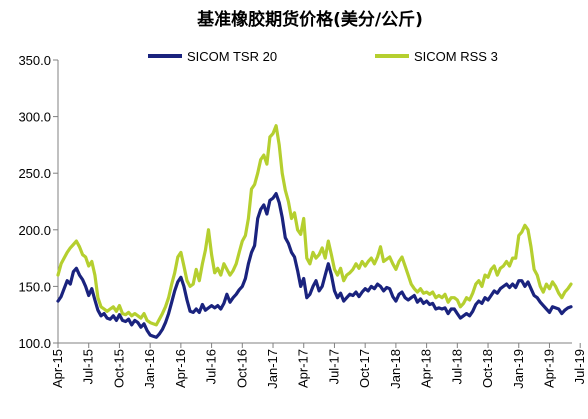 This screenshot has width=588, height=419. What do you see at coordinates (323, 56) in the screenshot?
I see `chart-legend: SICOM TSR 20 SICOM RSS 3` at bounding box center [323, 56].